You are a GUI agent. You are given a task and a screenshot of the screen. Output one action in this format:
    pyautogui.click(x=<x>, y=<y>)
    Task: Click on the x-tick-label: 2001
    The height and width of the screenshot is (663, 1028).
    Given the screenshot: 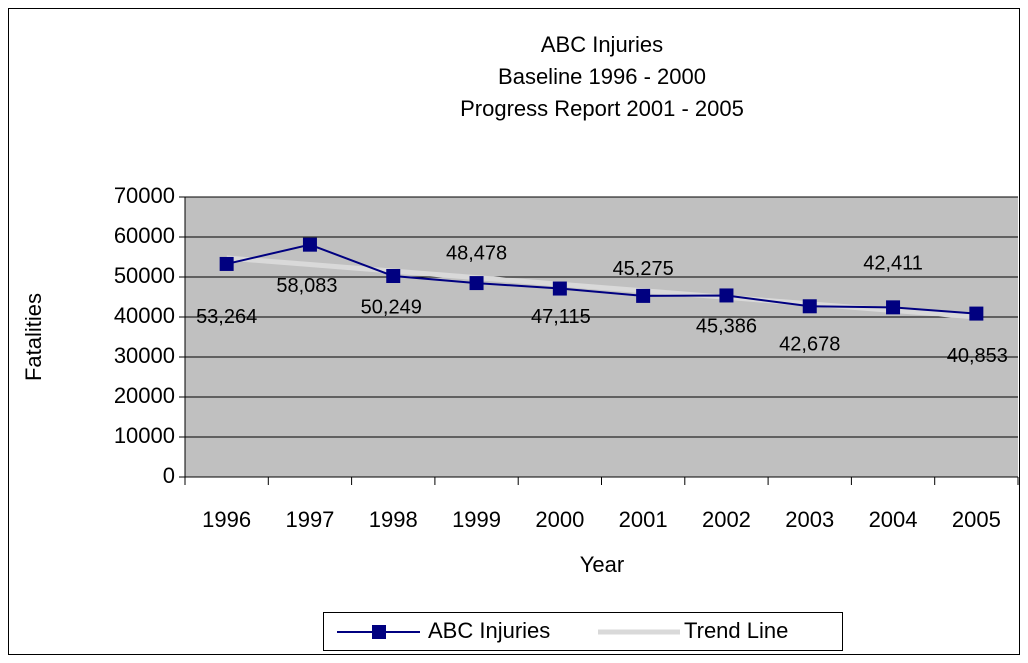 What is the action you would take?
    pyautogui.click(x=643, y=519)
    